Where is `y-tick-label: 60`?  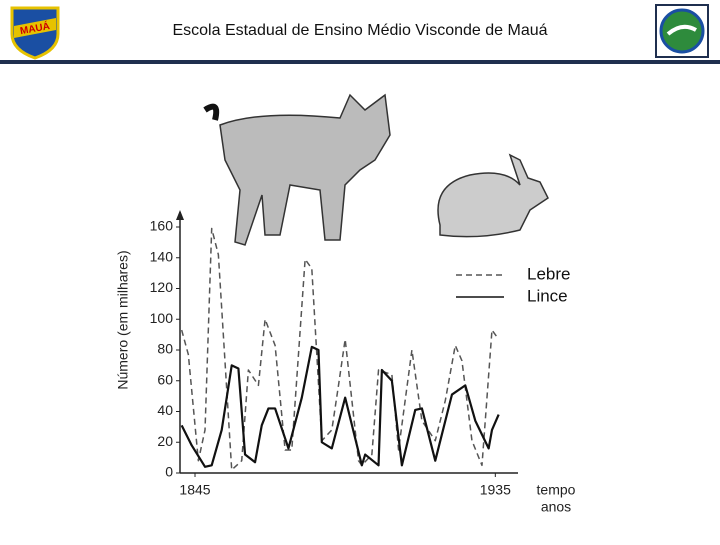 y-tick-label: 60 is located at coordinates (165, 379).